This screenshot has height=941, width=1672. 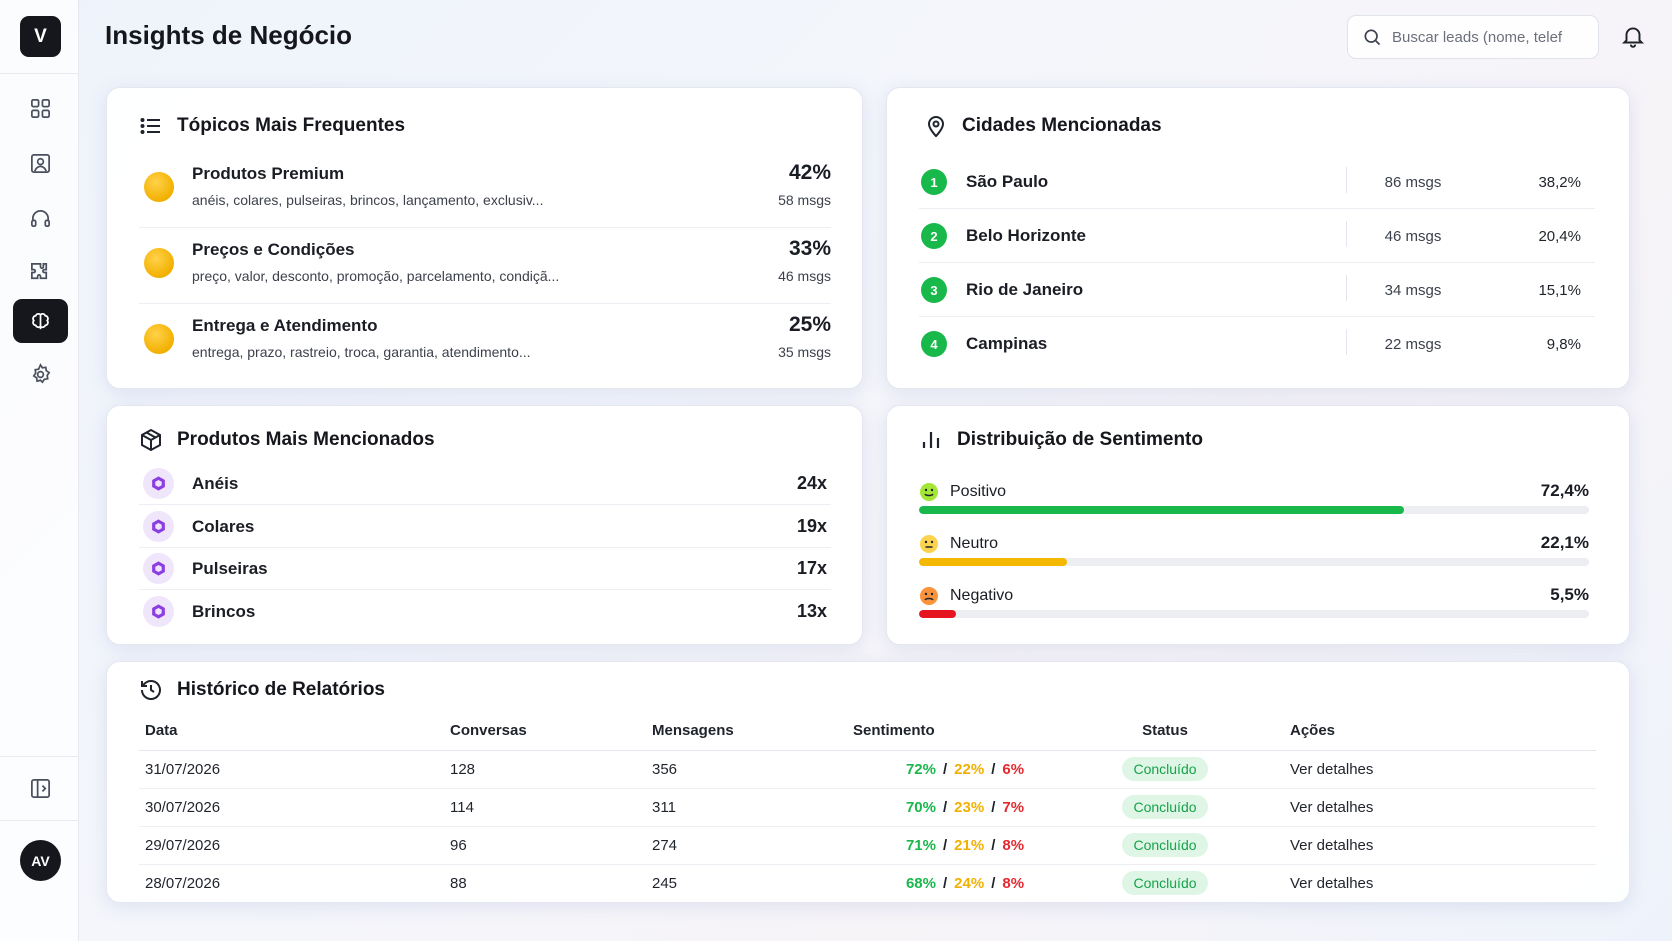 What do you see at coordinates (215, 483) in the screenshot?
I see `product-name: Anéis` at bounding box center [215, 483].